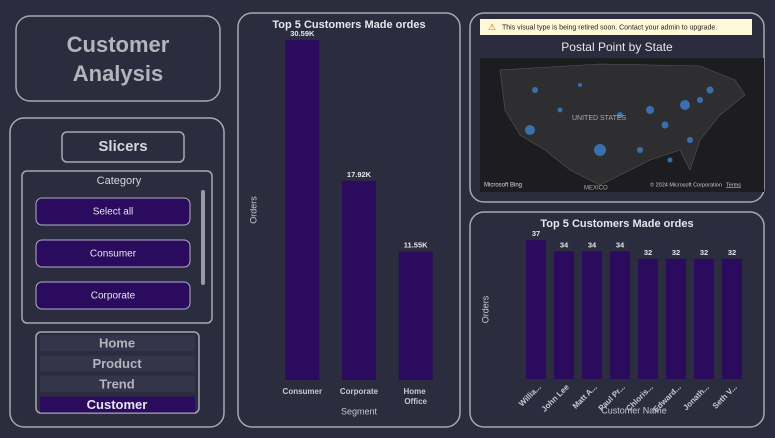  I want to click on map-points, so click(619, 123).